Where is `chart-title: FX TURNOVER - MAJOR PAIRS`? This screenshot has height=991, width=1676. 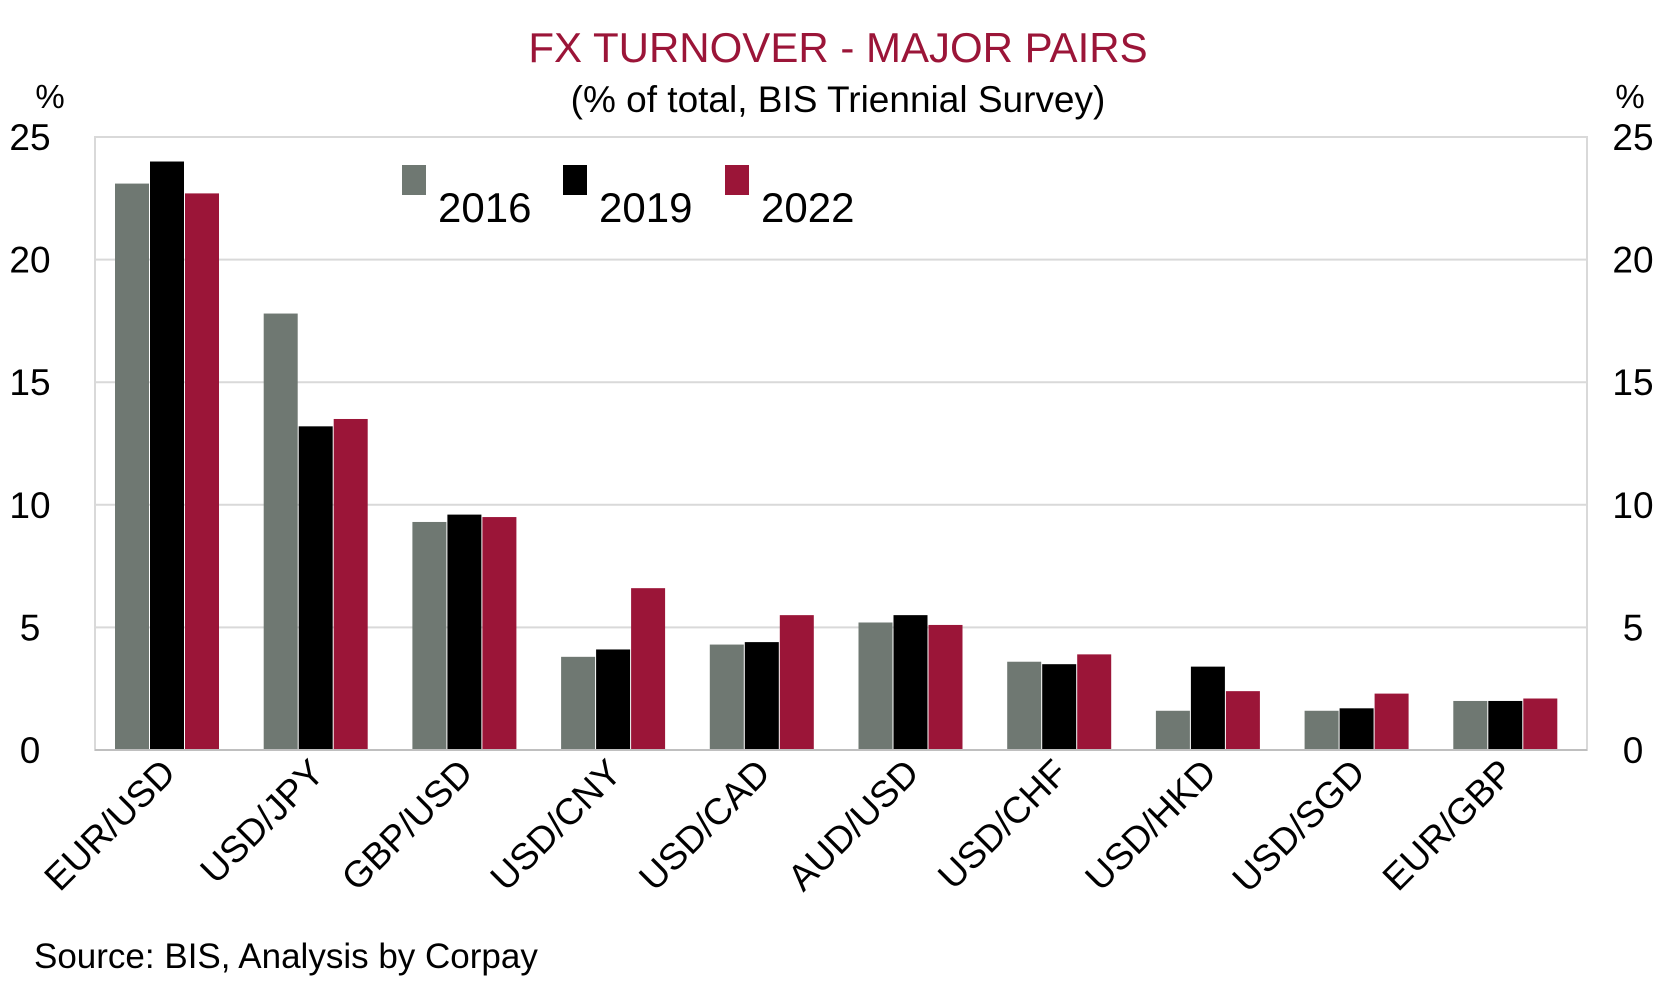 chart-title: FX TURNOVER - MAJOR PAIRS is located at coordinates (837, 47).